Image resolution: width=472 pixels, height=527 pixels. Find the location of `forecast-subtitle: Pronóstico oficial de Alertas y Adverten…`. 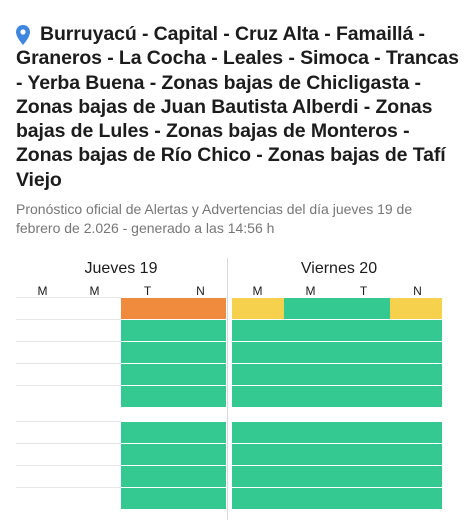

forecast-subtitle: Pronóstico oficial de Alertas y Adverten… is located at coordinates (214, 218).